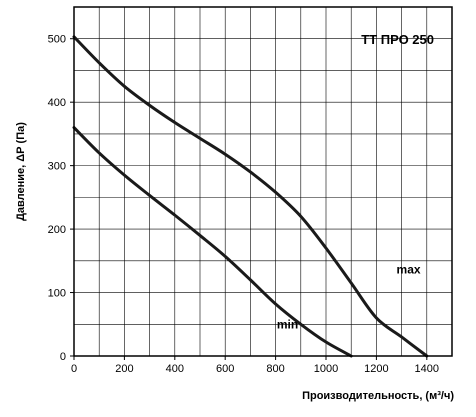 This screenshot has width=476, height=417. Describe the element at coordinates (57, 103) in the screenshot. I see `y-tick-label: 400` at that location.